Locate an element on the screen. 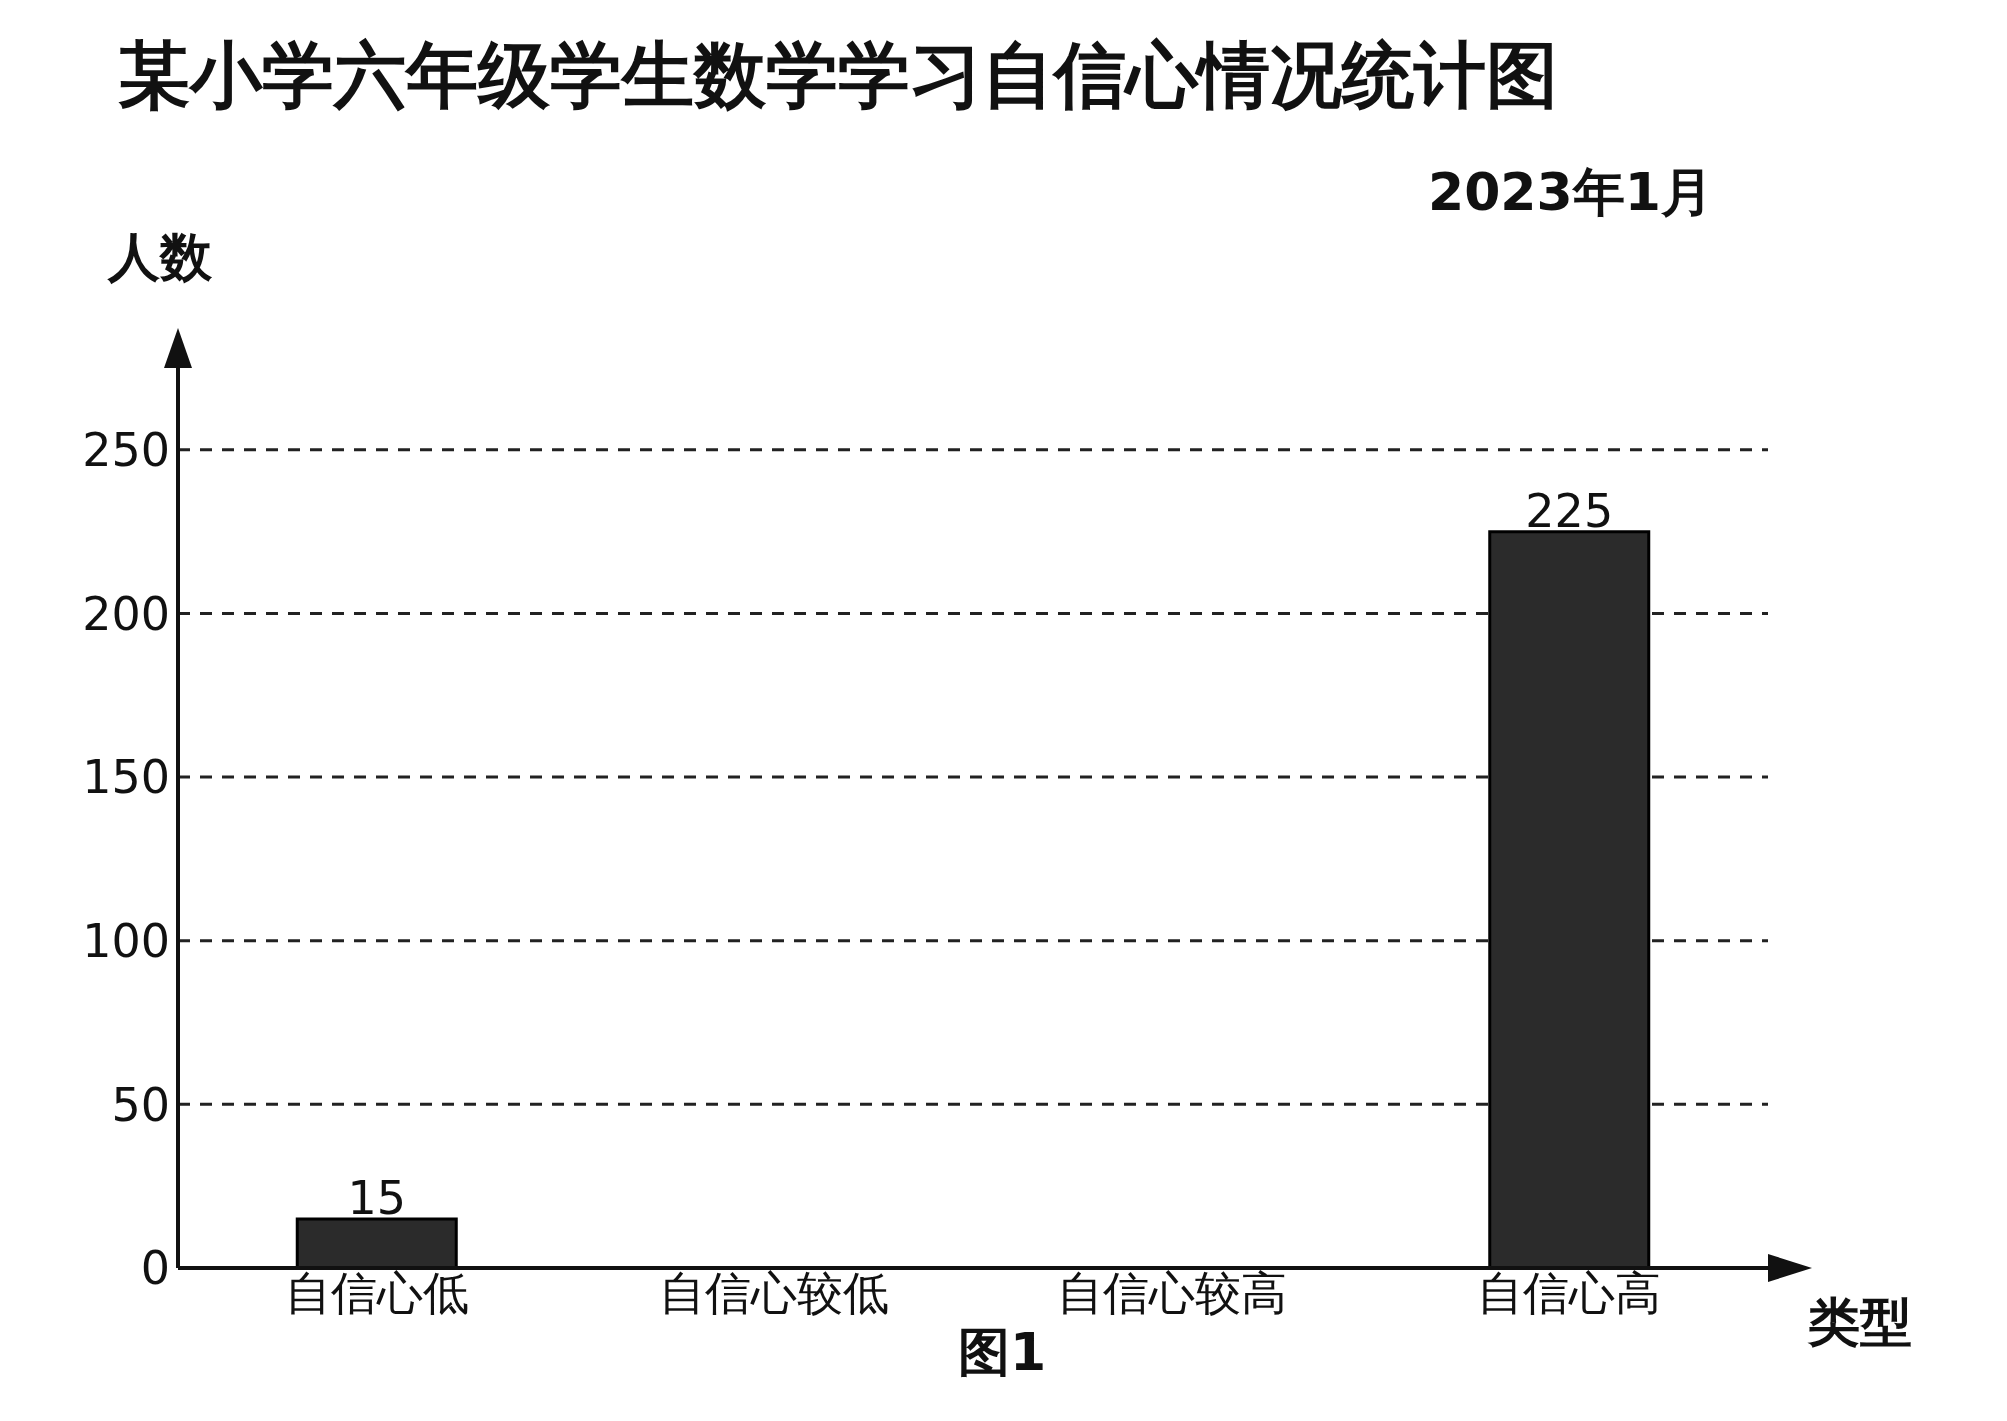  x-tick-label: 自信心高 is located at coordinates (1569, 1292).